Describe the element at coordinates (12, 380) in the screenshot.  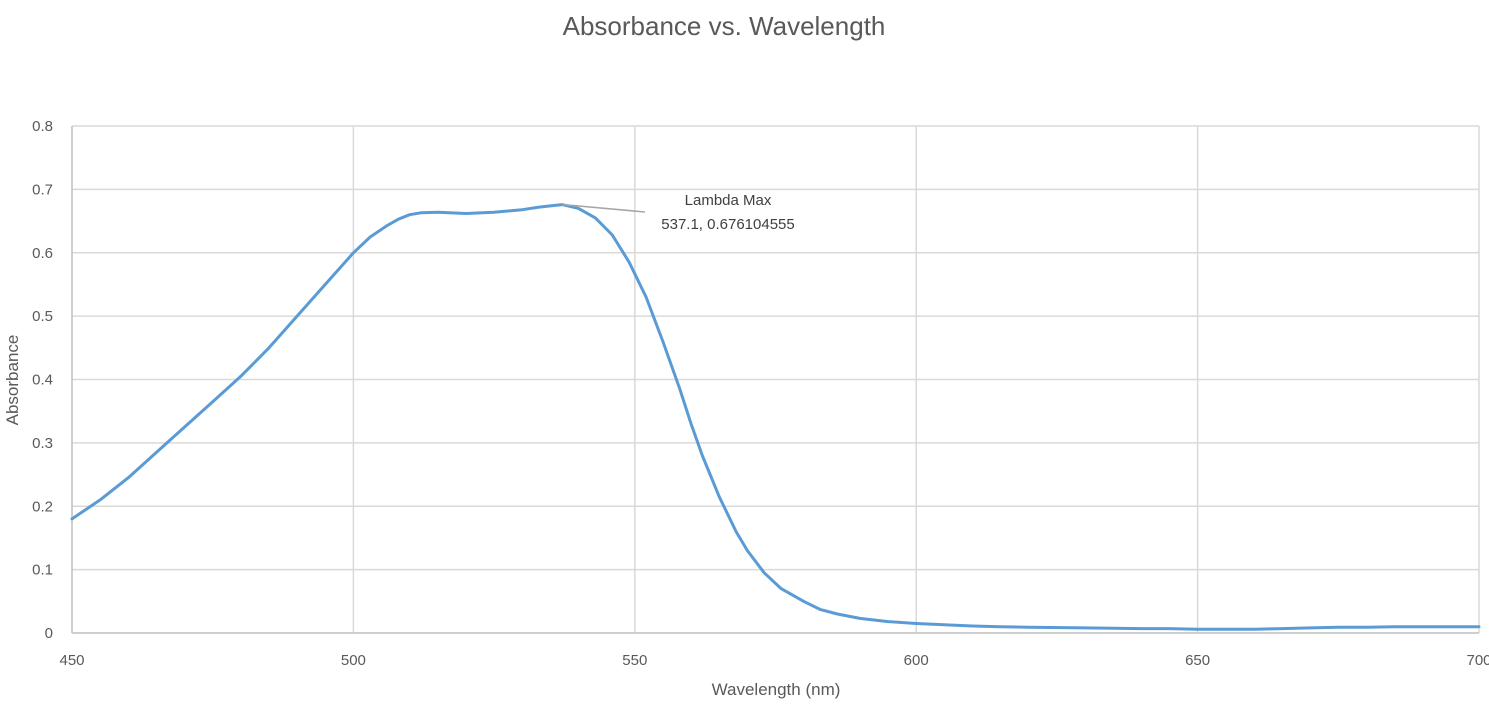
I see `y-axis-title: Absorbance` at that location.